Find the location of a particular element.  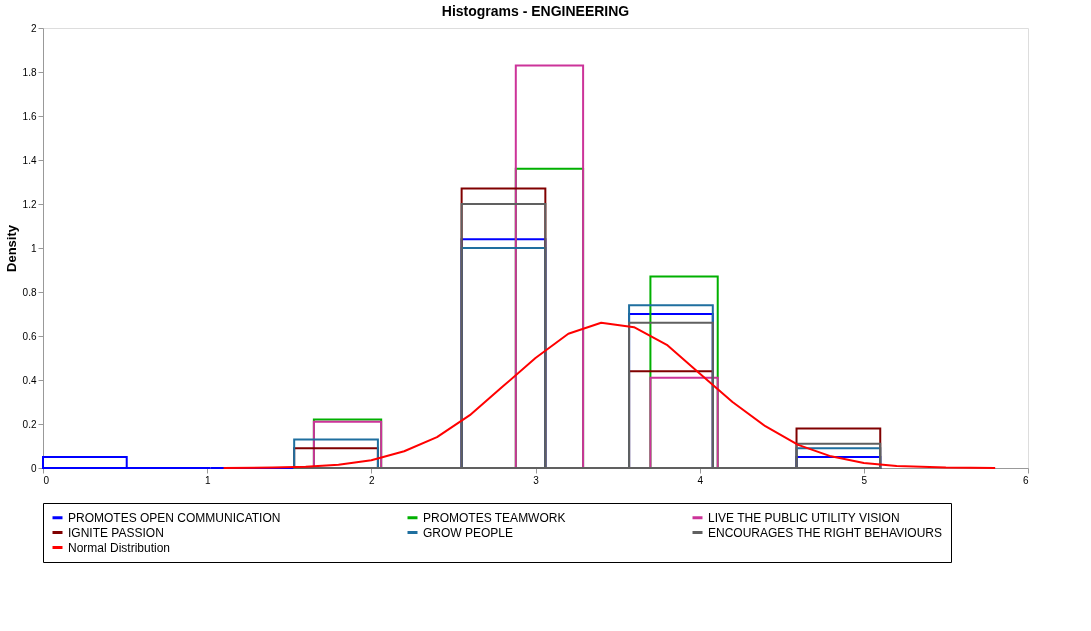

x-tick-label: 6 is located at coordinates (1025, 480).